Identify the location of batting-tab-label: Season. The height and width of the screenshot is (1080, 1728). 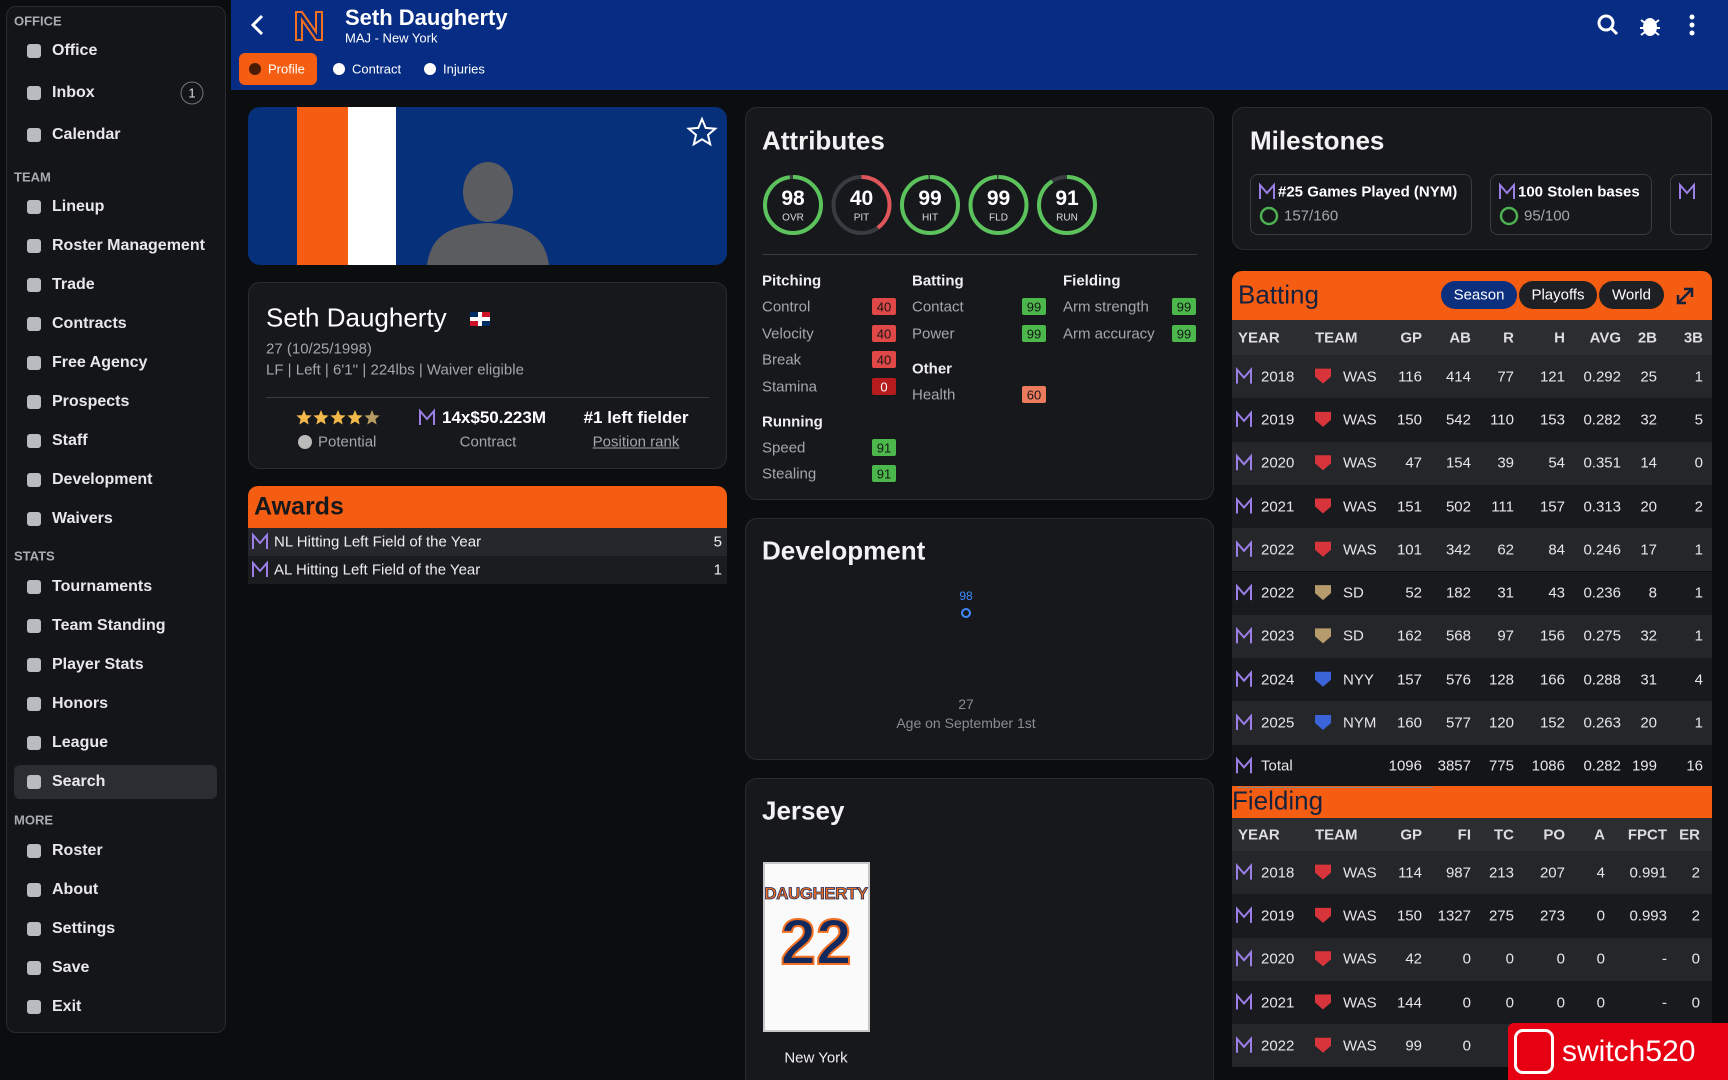
(1479, 295).